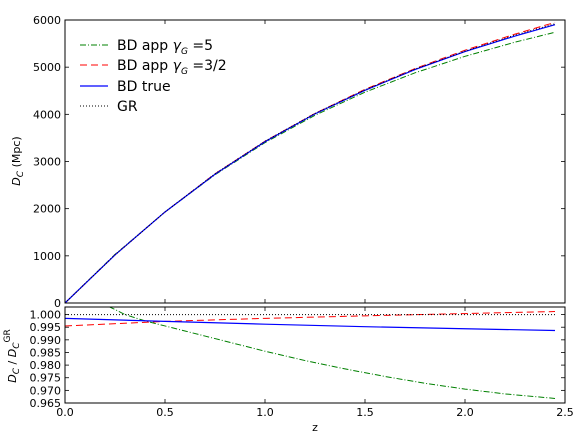 The height and width of the screenshot is (436, 581). Describe the element at coordinates (46, 327) in the screenshot. I see `bottom-y-tick-label: 0.995` at that location.